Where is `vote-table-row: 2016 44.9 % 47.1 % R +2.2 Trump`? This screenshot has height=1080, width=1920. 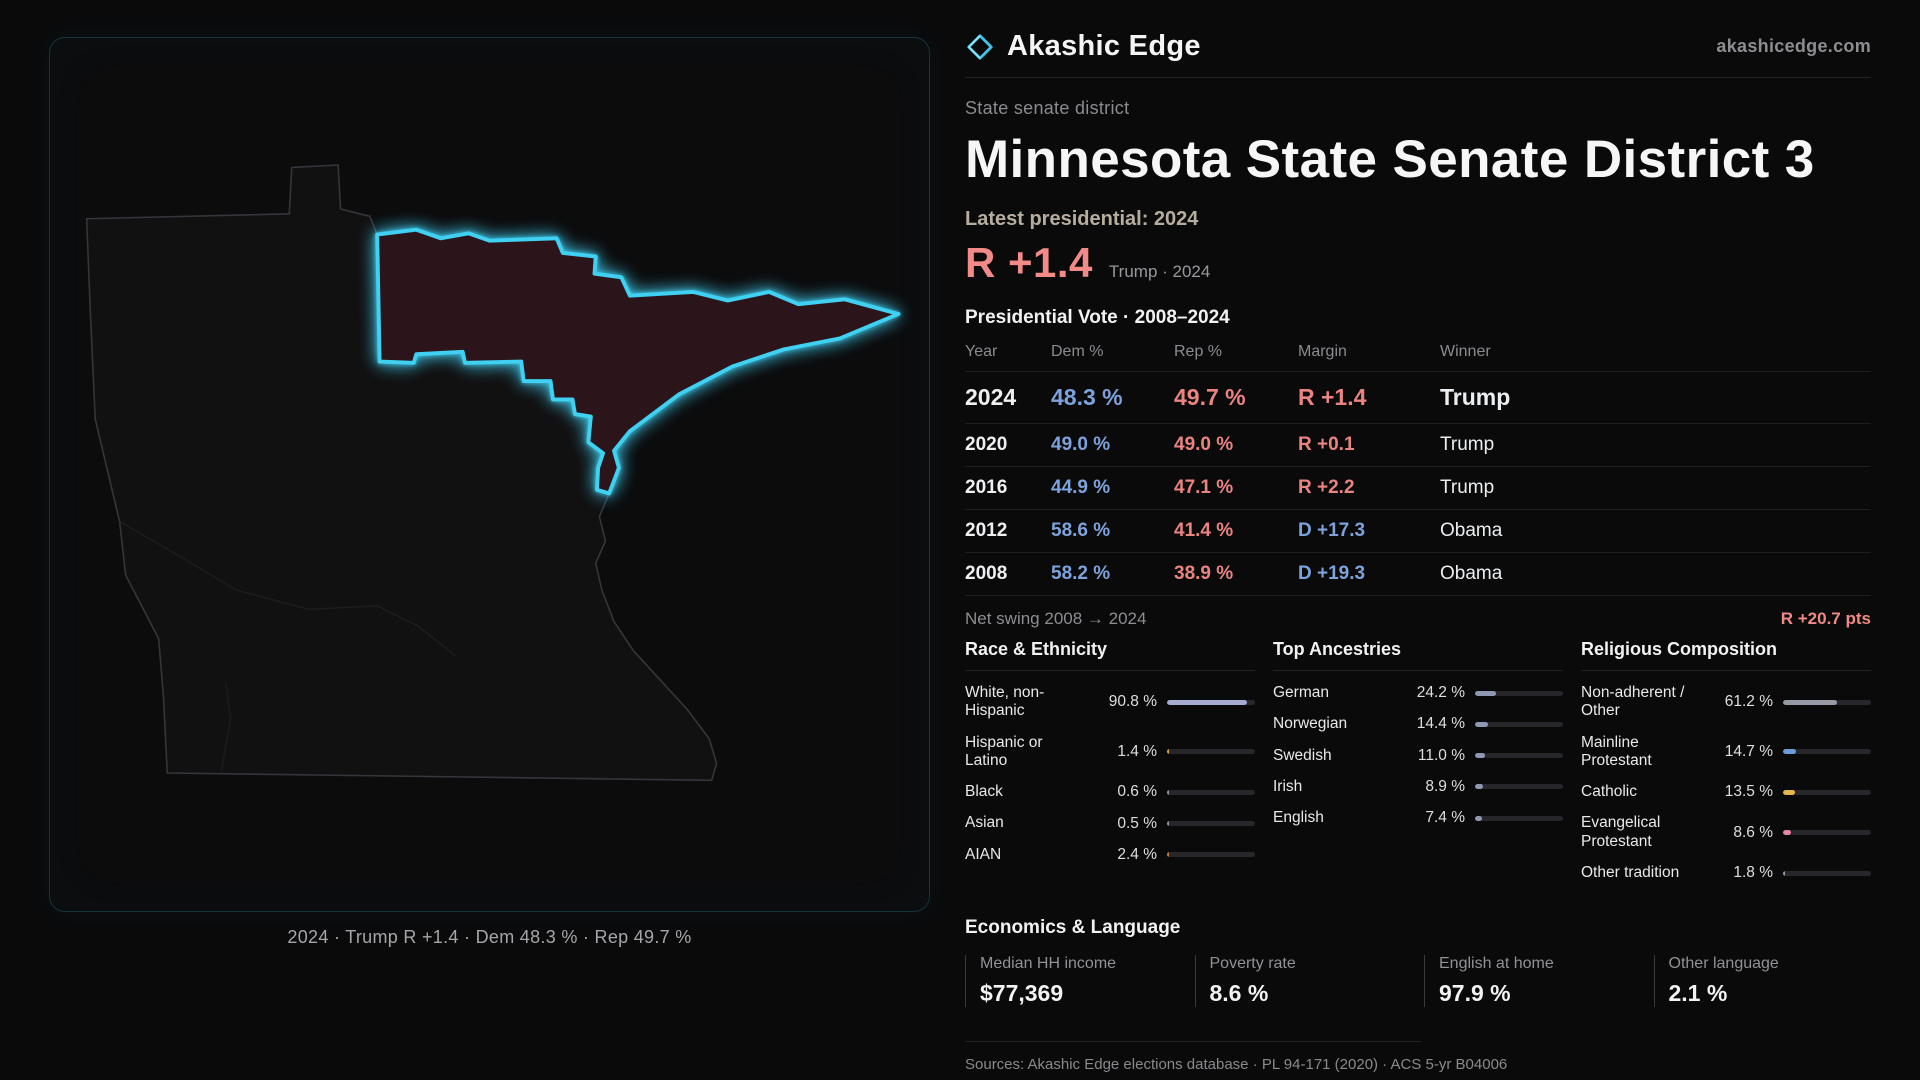
vote-table-row: 2016 44.9 % 47.1 % R +2.2 Trump is located at coordinates (1418, 488).